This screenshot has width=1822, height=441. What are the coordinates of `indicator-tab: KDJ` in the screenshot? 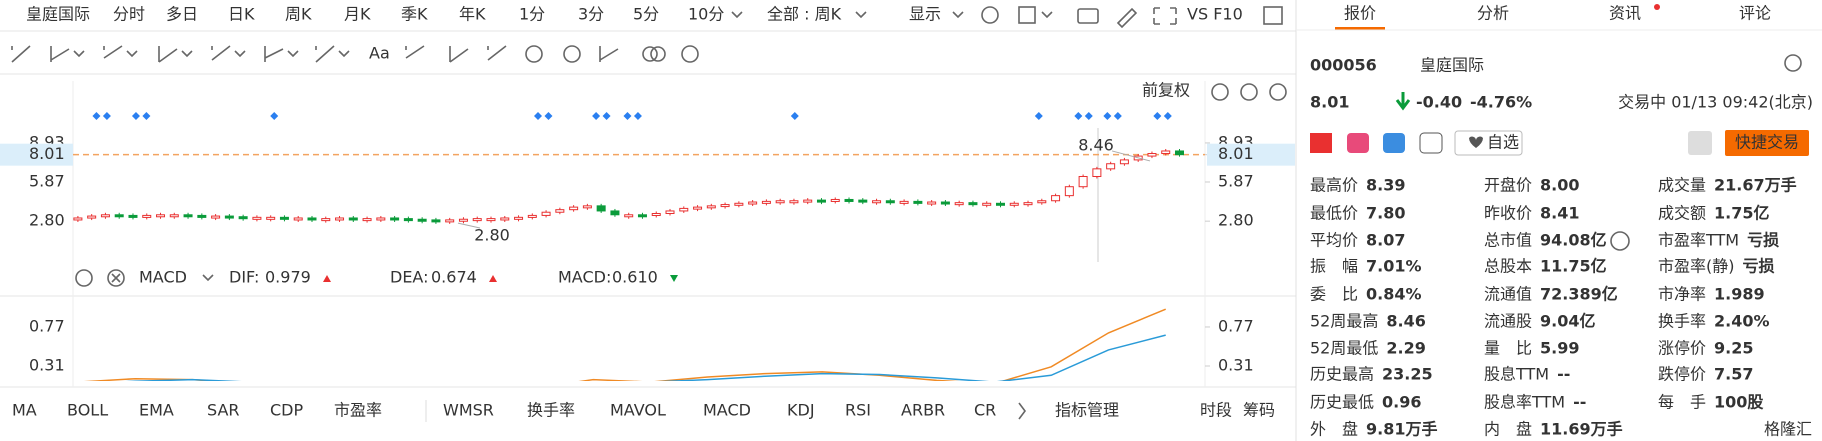 It's located at (801, 410).